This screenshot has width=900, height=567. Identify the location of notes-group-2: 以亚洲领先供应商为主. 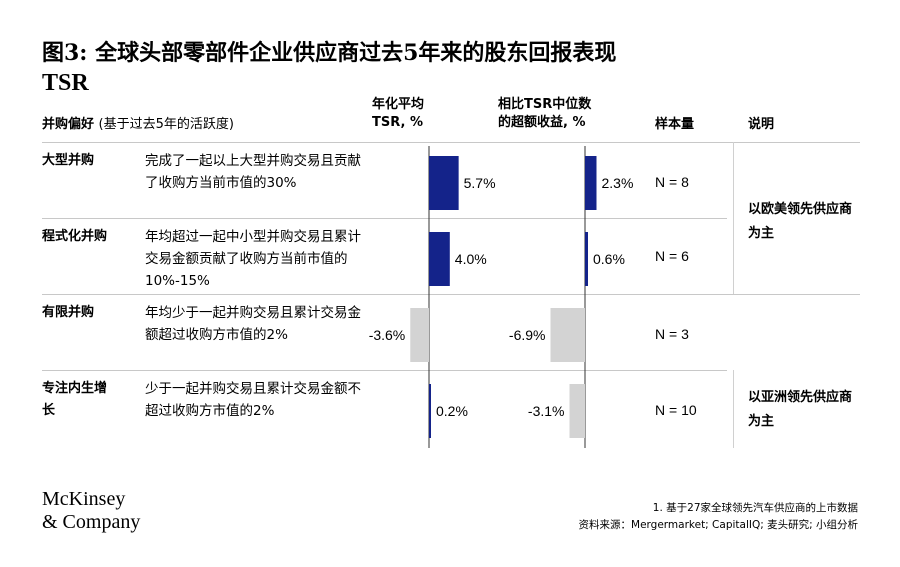
(800, 409).